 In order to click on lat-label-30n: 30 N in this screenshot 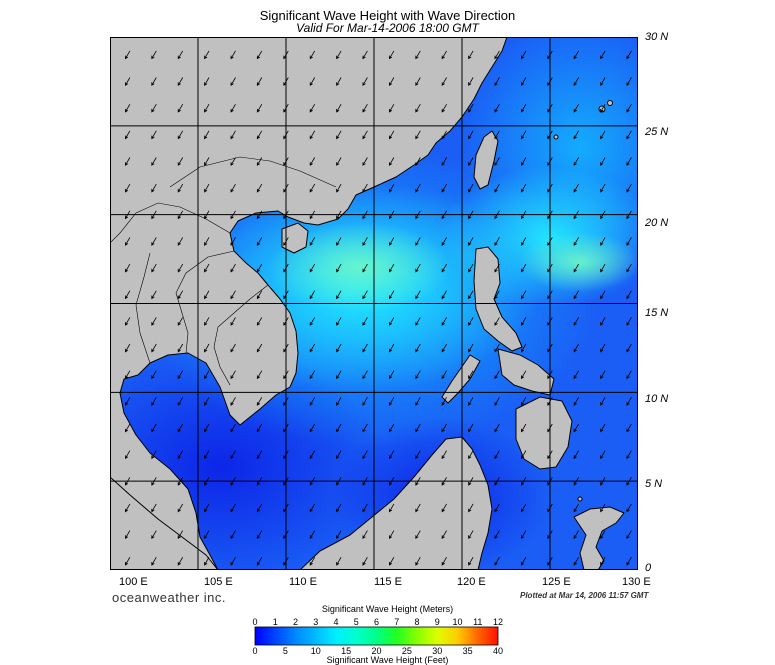, I will do `click(657, 37)`.